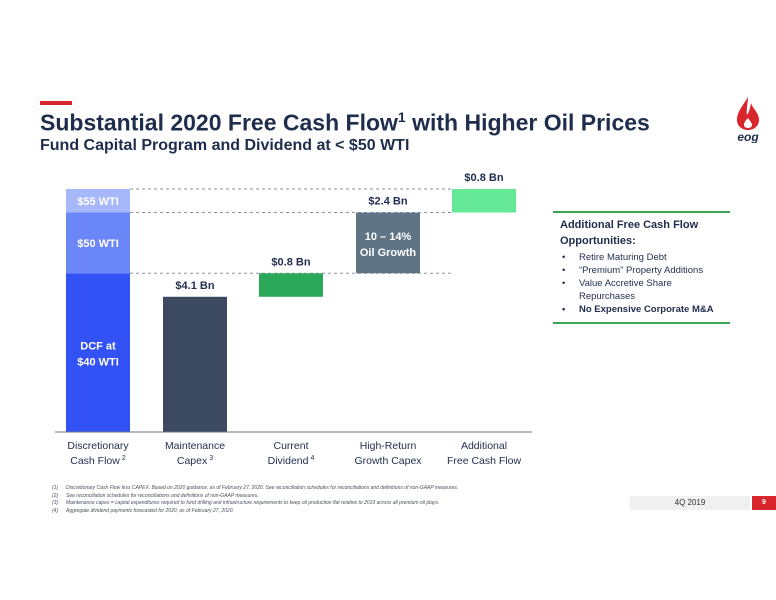 The width and height of the screenshot is (776, 600). Describe the element at coordinates (98, 347) in the screenshot. I see `segment-label: DCF at` at that location.